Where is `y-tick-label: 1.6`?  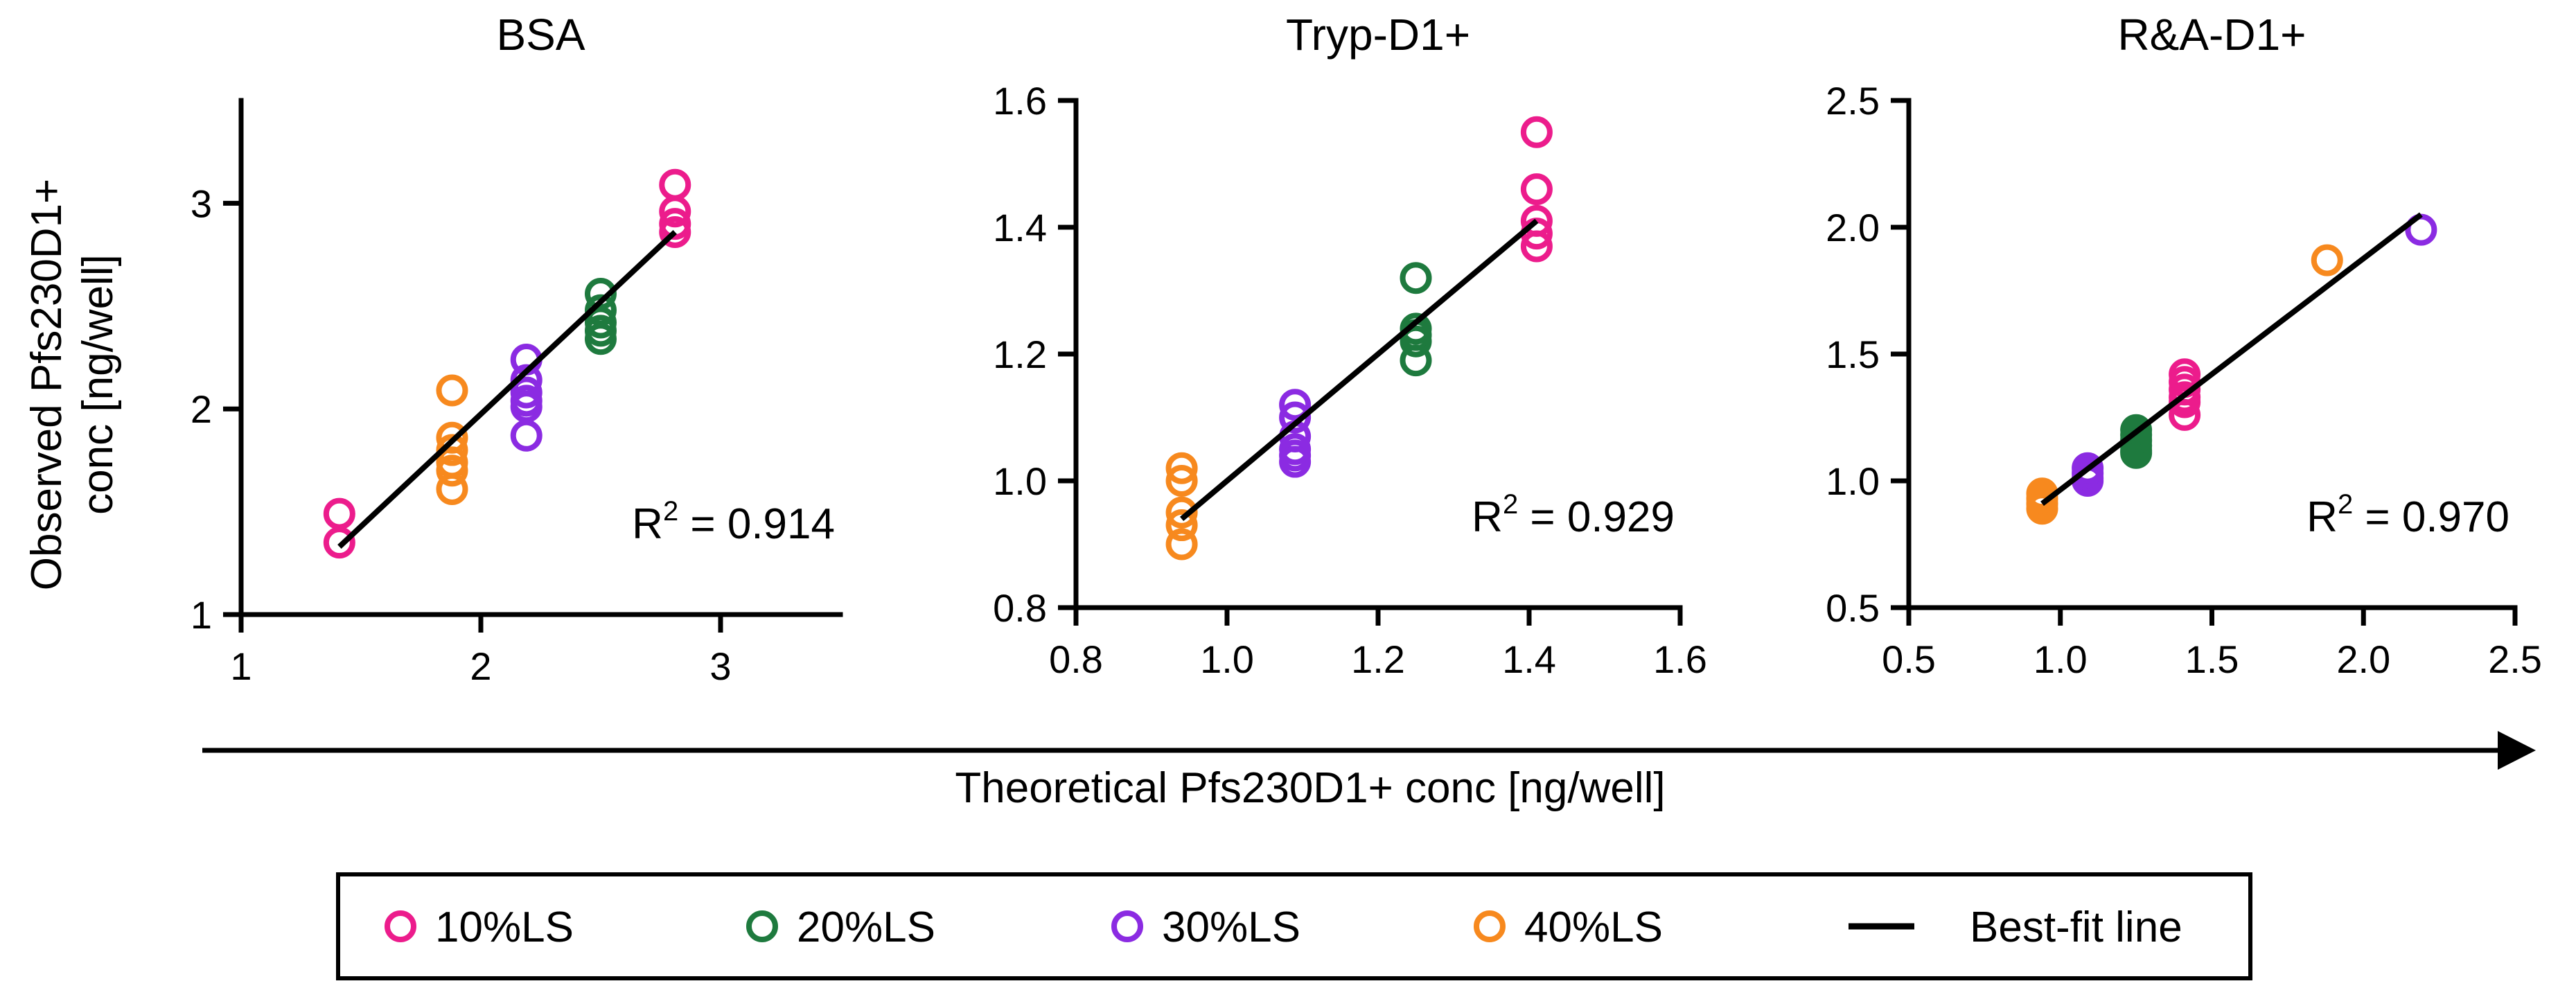
y-tick-label: 1.6 is located at coordinates (1020, 101).